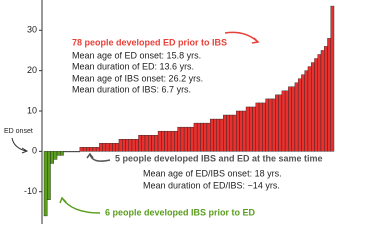 This screenshot has width=370, height=240. Describe the element at coordinates (32, 70) in the screenshot. I see `y-tick-label: 20` at that location.